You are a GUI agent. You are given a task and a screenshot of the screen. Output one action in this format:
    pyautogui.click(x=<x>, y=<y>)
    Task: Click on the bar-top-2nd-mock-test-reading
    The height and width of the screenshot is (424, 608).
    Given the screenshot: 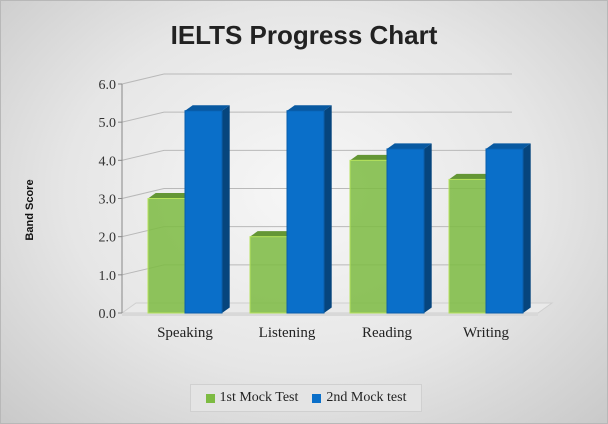 What is the action you would take?
    pyautogui.click(x=409, y=146)
    